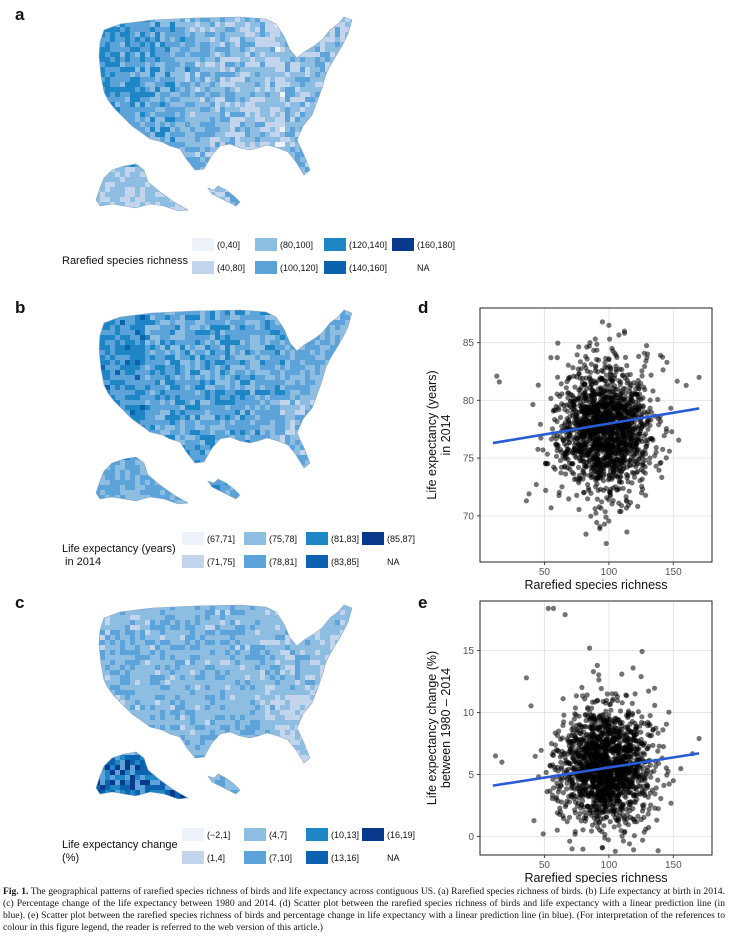  What do you see at coordinates (469, 459) in the screenshot?
I see `y-tick-label: 75` at bounding box center [469, 459].